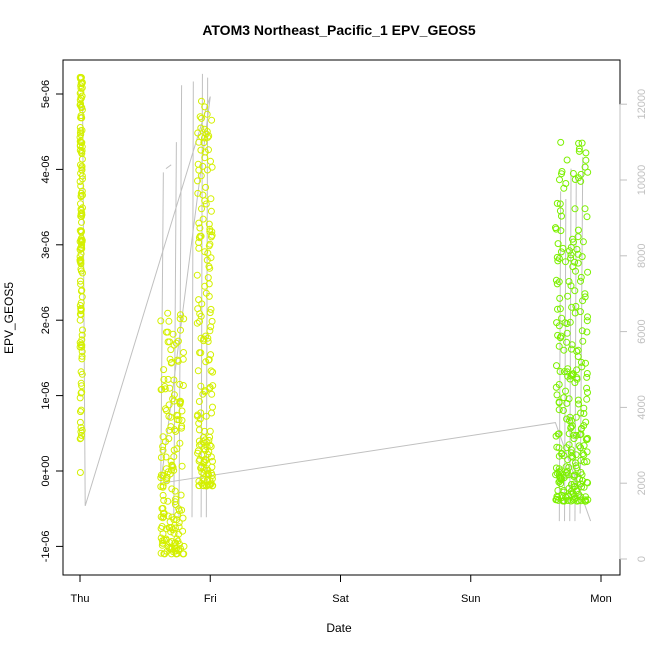  Describe the element at coordinates (642, 256) in the screenshot. I see `y2-tick-label: 8000` at that location.